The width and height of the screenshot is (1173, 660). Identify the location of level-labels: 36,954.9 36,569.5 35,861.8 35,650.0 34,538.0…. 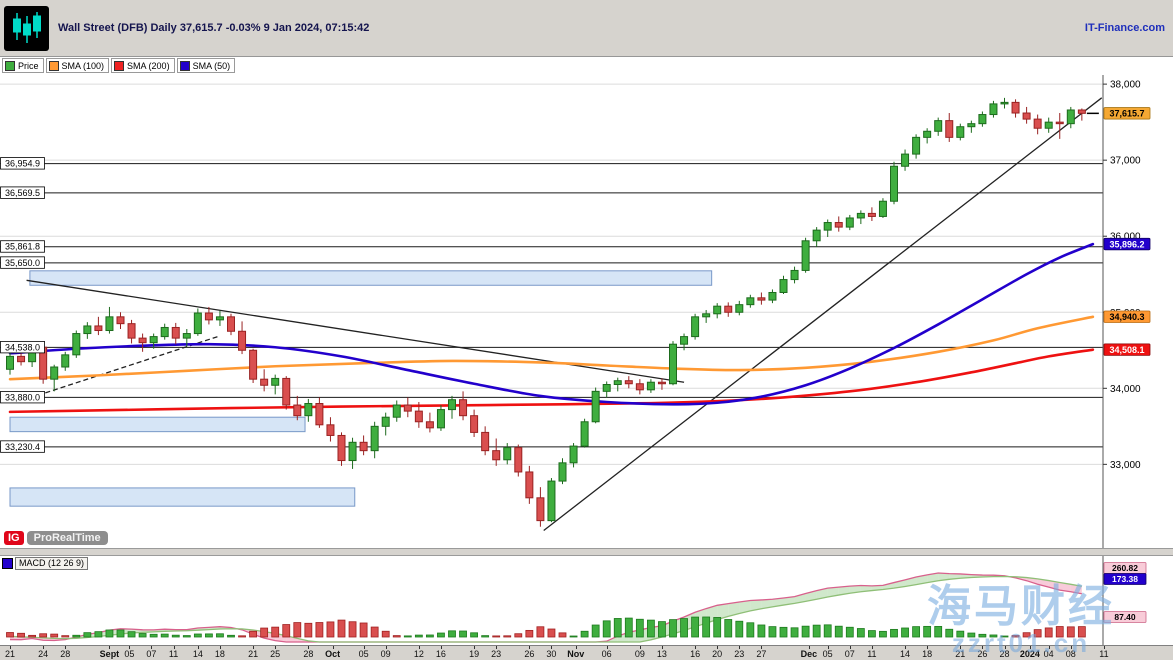
(22, 305).